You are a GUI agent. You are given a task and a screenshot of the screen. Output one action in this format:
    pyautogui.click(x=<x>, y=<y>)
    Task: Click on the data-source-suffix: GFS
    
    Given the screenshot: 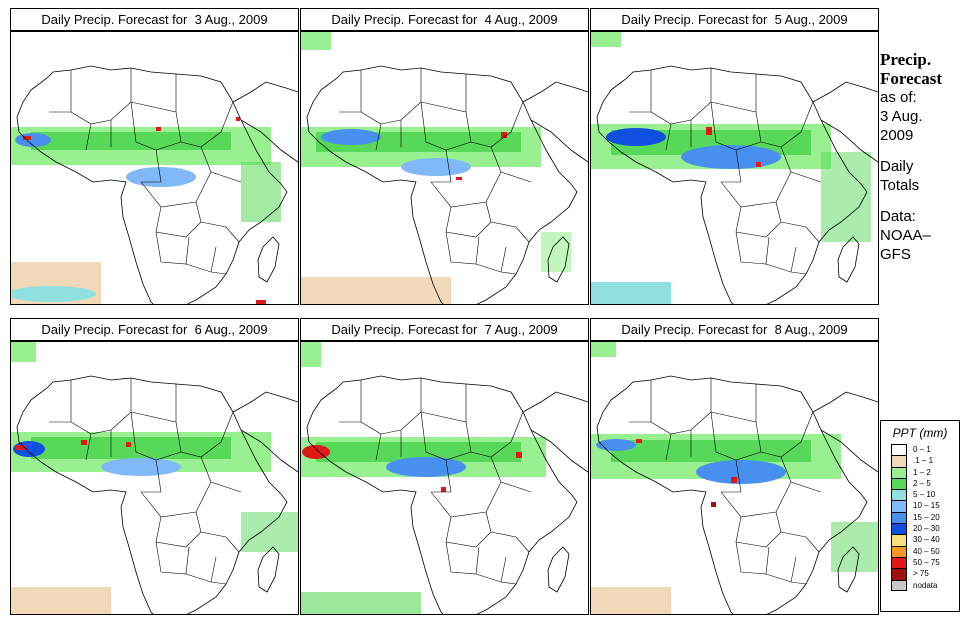 What is the action you would take?
    pyautogui.click(x=895, y=254)
    